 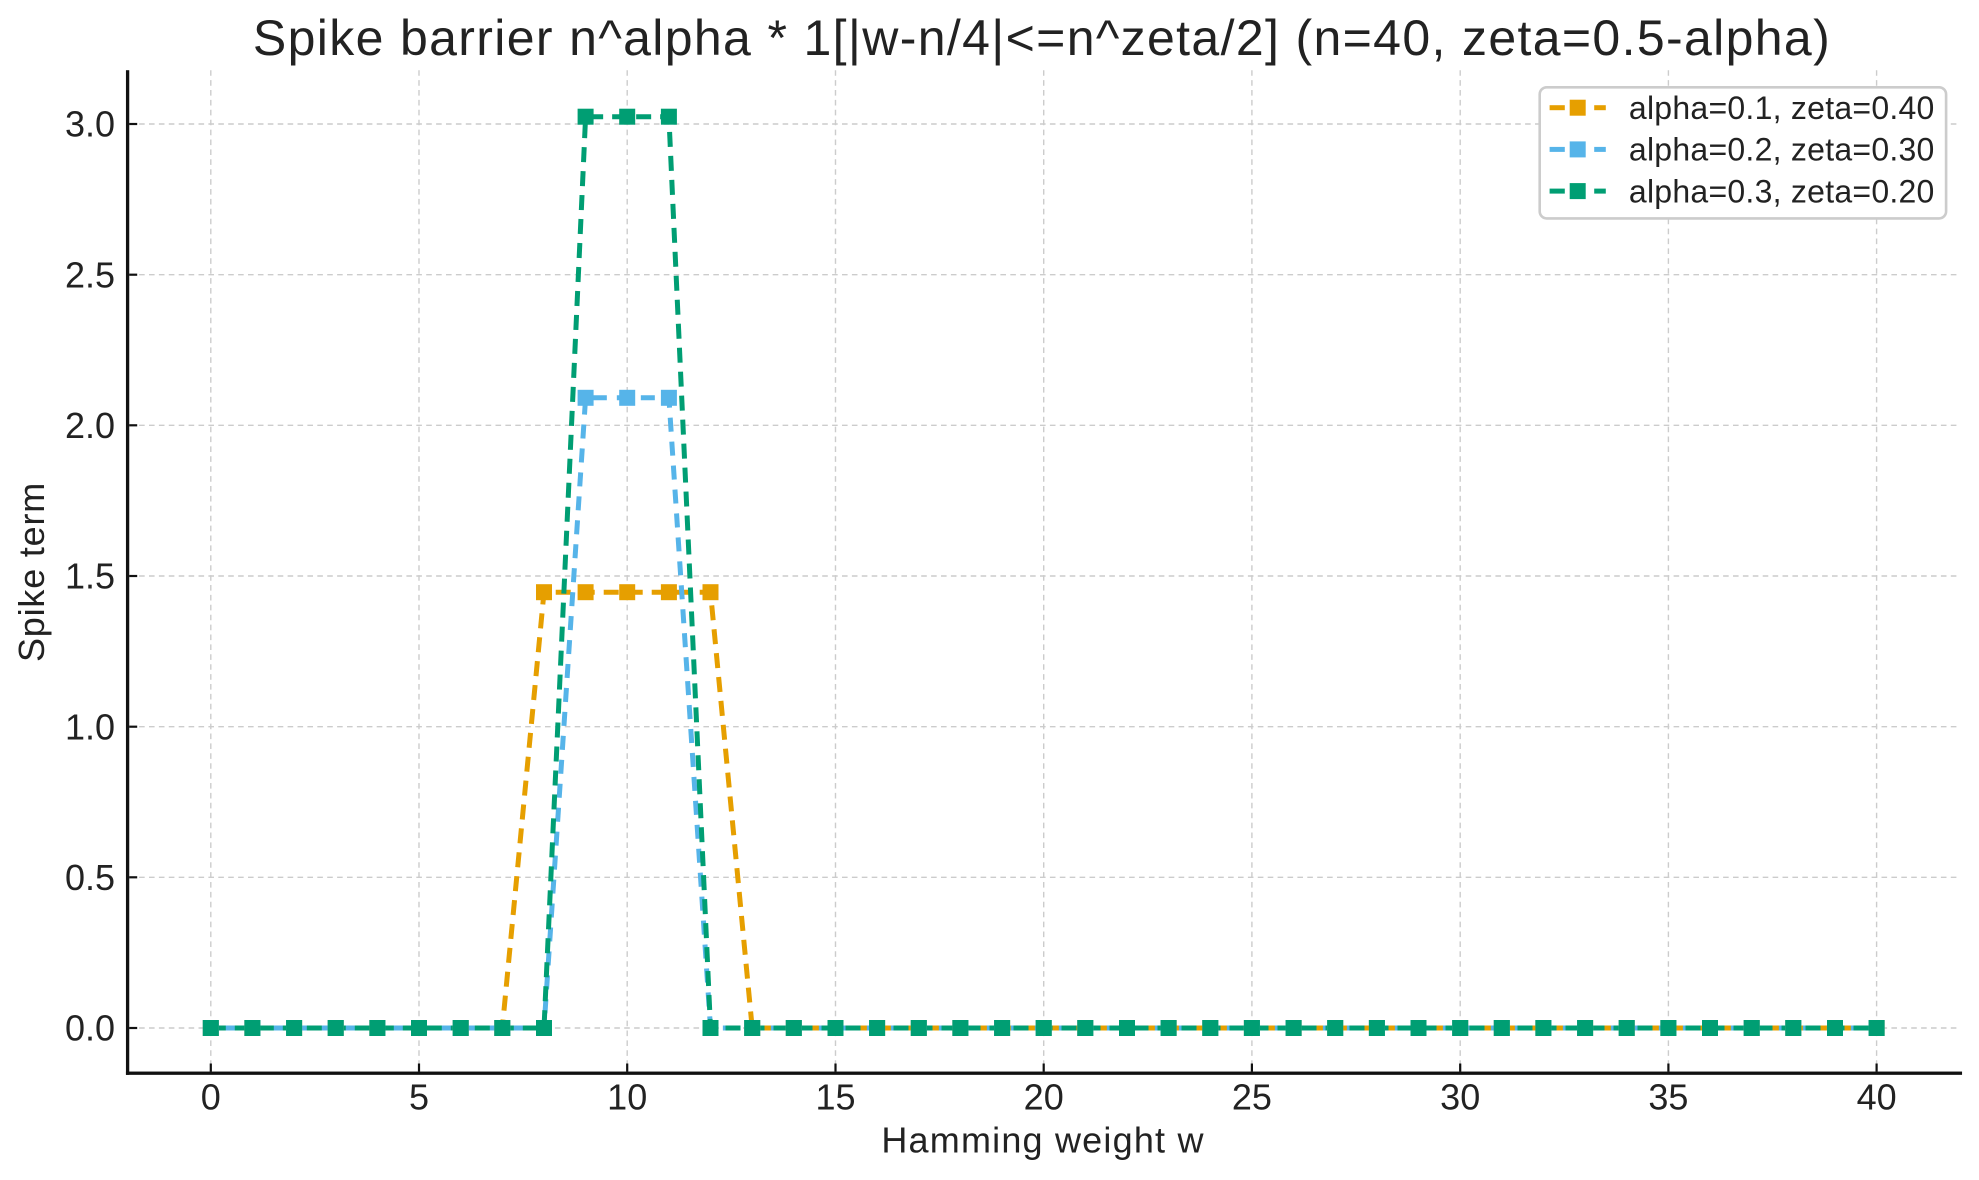 What do you see at coordinates (835, 1096) in the screenshot?
I see `svg-text: 15` at bounding box center [835, 1096].